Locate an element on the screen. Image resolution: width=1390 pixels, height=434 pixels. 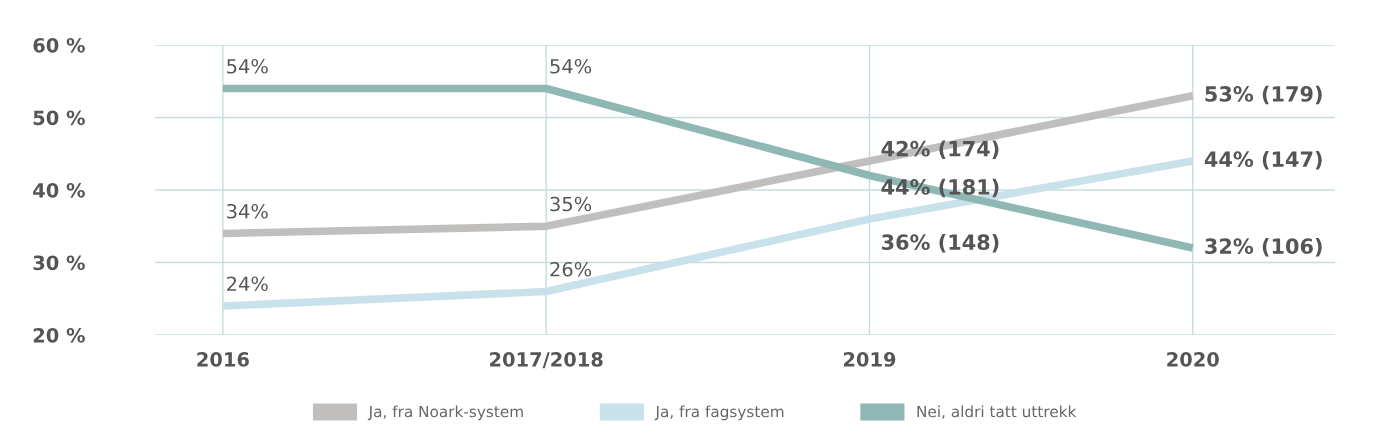
data-label: 42% (174) is located at coordinates (940, 149).